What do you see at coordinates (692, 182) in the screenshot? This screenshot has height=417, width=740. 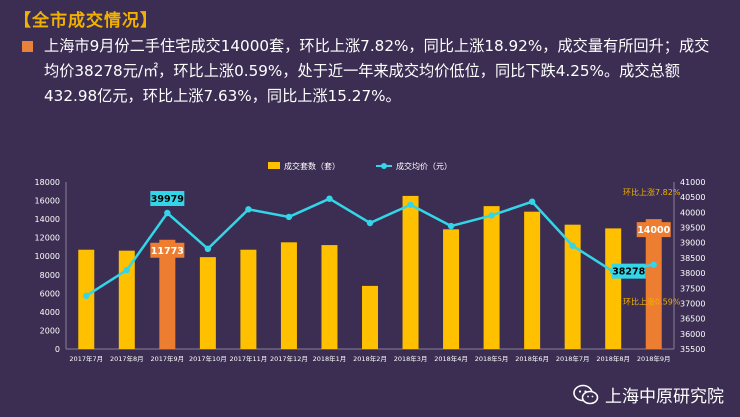 I see `y-right-tick-label: 41000` at bounding box center [692, 182].